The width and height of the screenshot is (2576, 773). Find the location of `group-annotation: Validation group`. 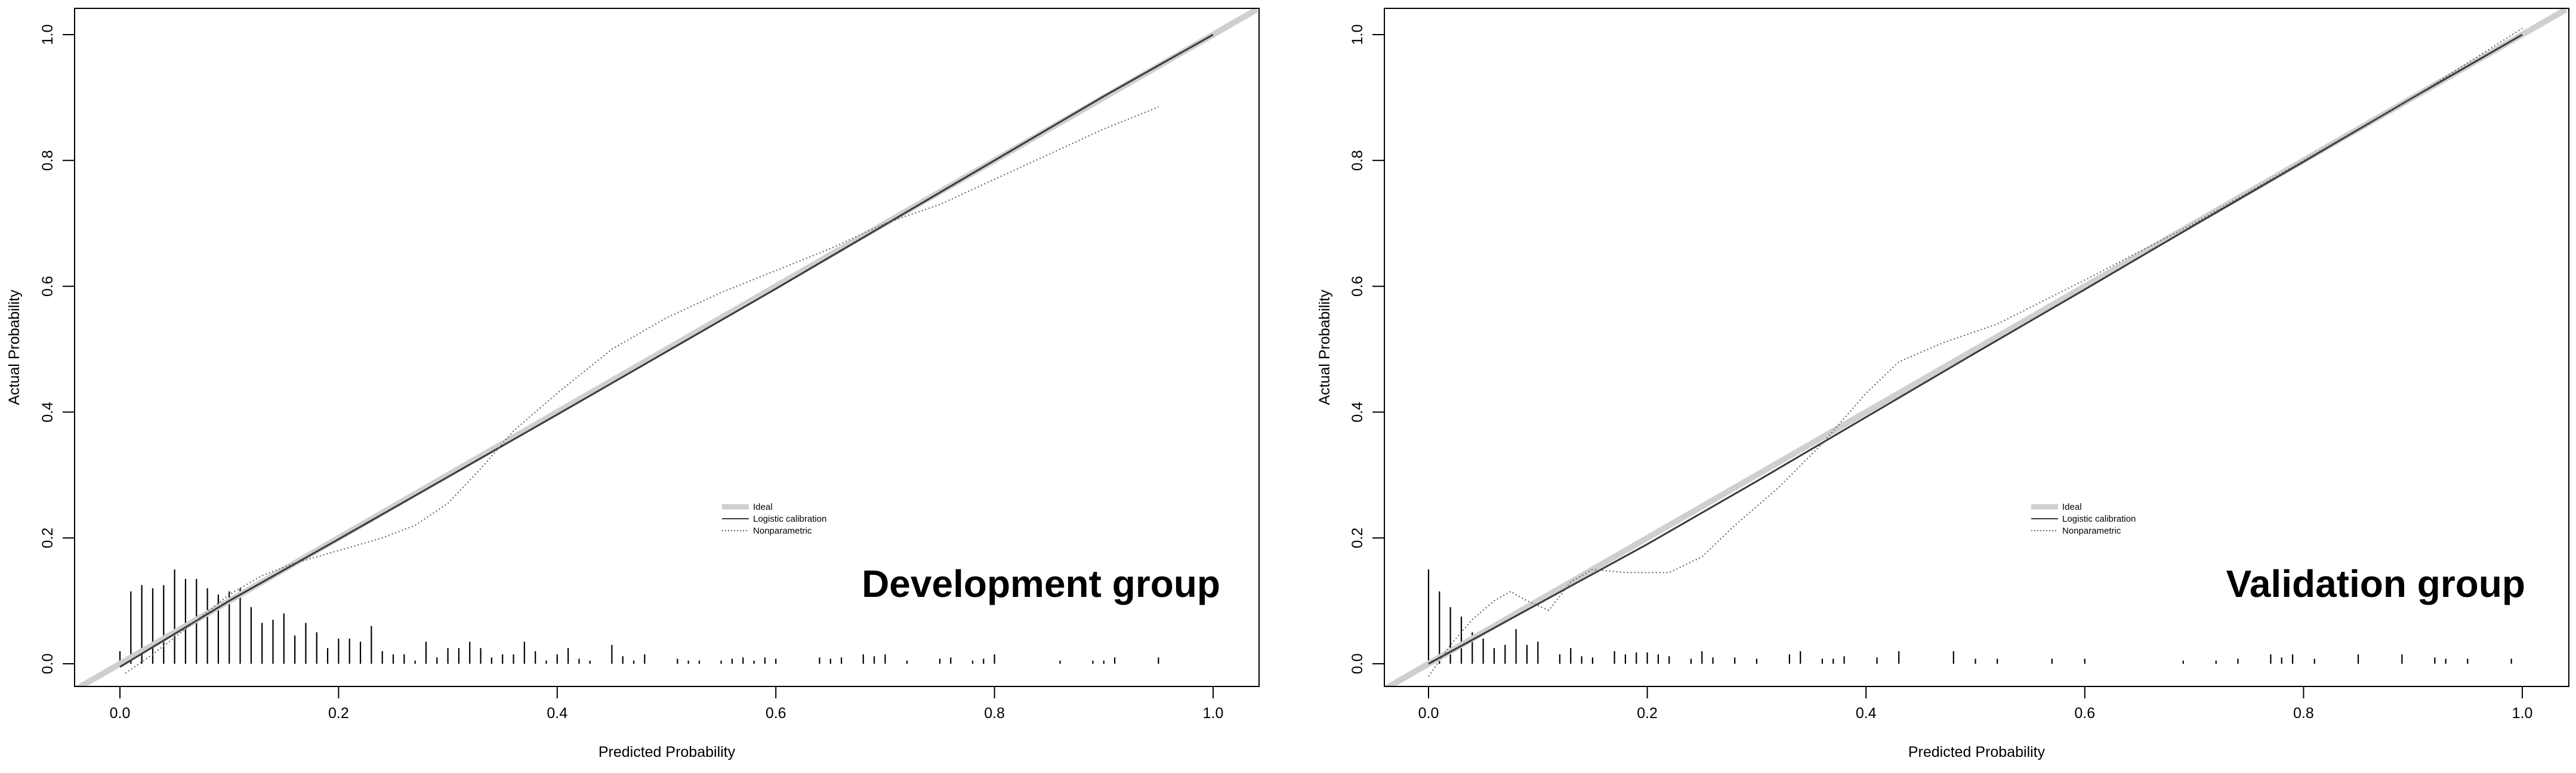

group-annotation: Validation group is located at coordinates (2376, 583).